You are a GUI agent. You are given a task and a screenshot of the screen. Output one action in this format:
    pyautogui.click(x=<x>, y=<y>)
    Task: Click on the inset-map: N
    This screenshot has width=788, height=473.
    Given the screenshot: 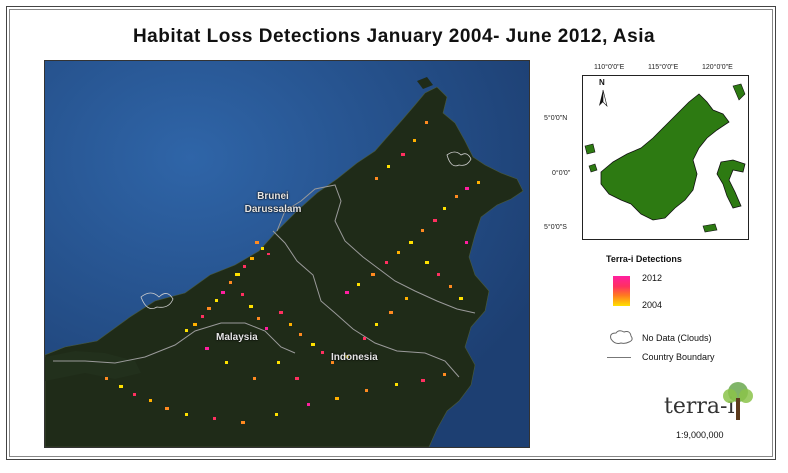 What is the action you would take?
    pyautogui.click(x=665, y=157)
    